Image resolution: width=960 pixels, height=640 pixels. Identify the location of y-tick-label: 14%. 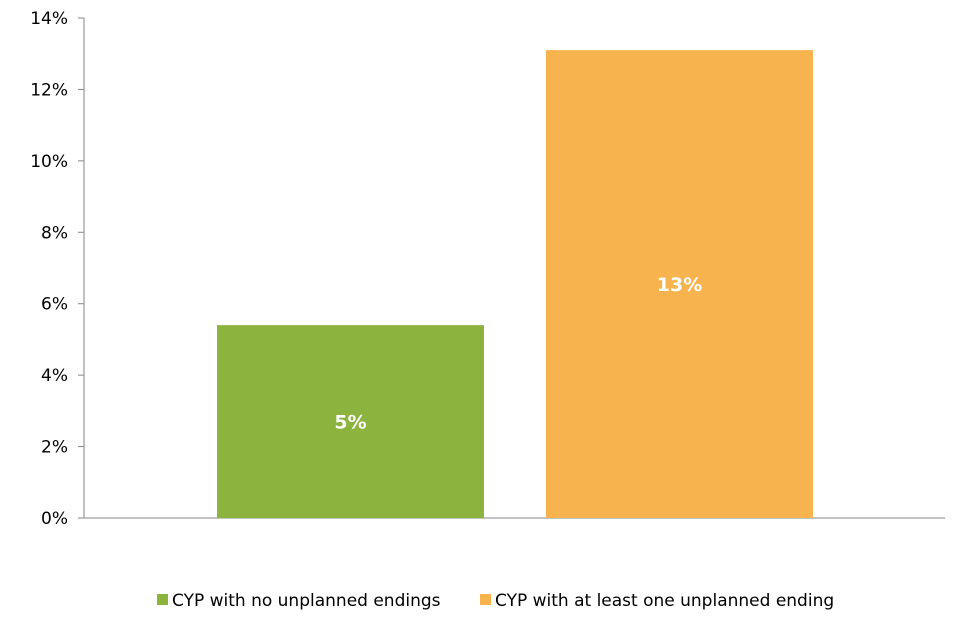
(49, 19).